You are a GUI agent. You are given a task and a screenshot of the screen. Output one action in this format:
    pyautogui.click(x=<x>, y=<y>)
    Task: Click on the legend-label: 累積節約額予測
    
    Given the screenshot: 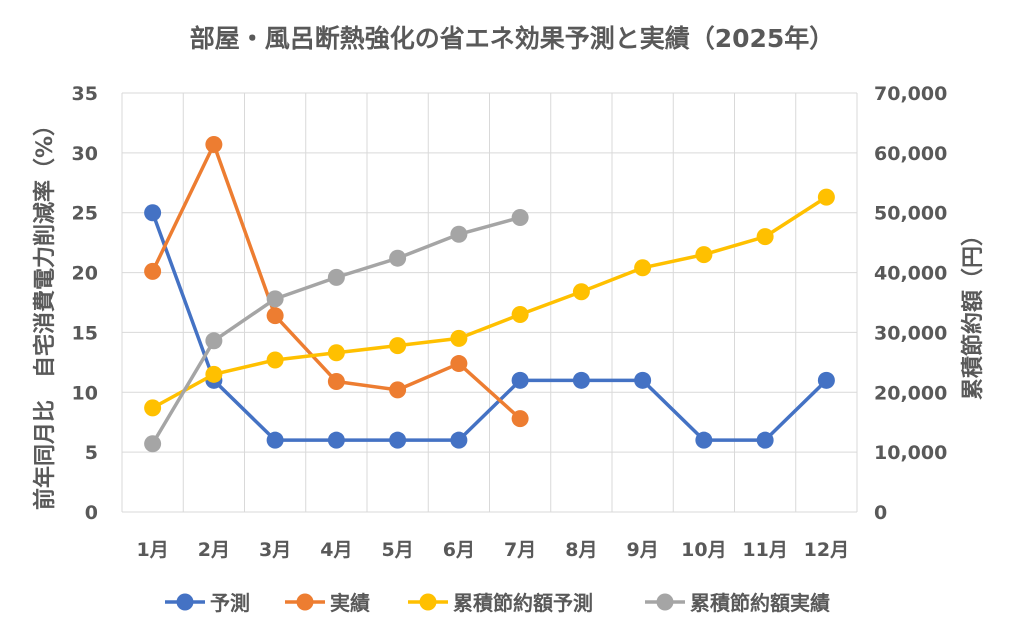 What is the action you would take?
    pyautogui.click(x=523, y=603)
    